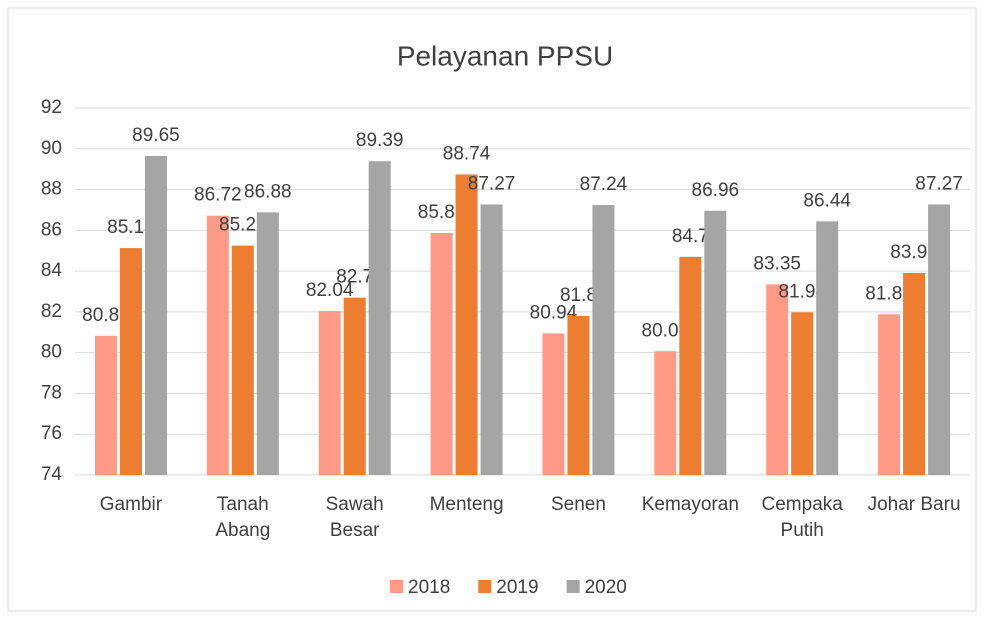 The image size is (985, 620). Describe the element at coordinates (52, 474) in the screenshot. I see `y-tick-label: 74` at that location.